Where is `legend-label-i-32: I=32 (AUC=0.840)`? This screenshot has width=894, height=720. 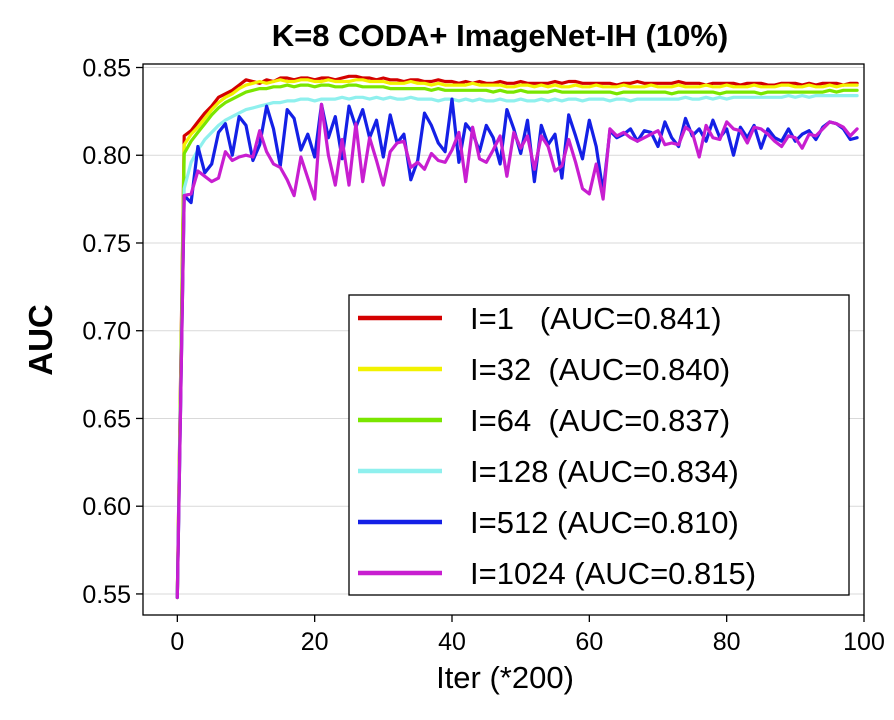 legend-label-i-32: I=32 (AUC=0.840) is located at coordinates (600, 369).